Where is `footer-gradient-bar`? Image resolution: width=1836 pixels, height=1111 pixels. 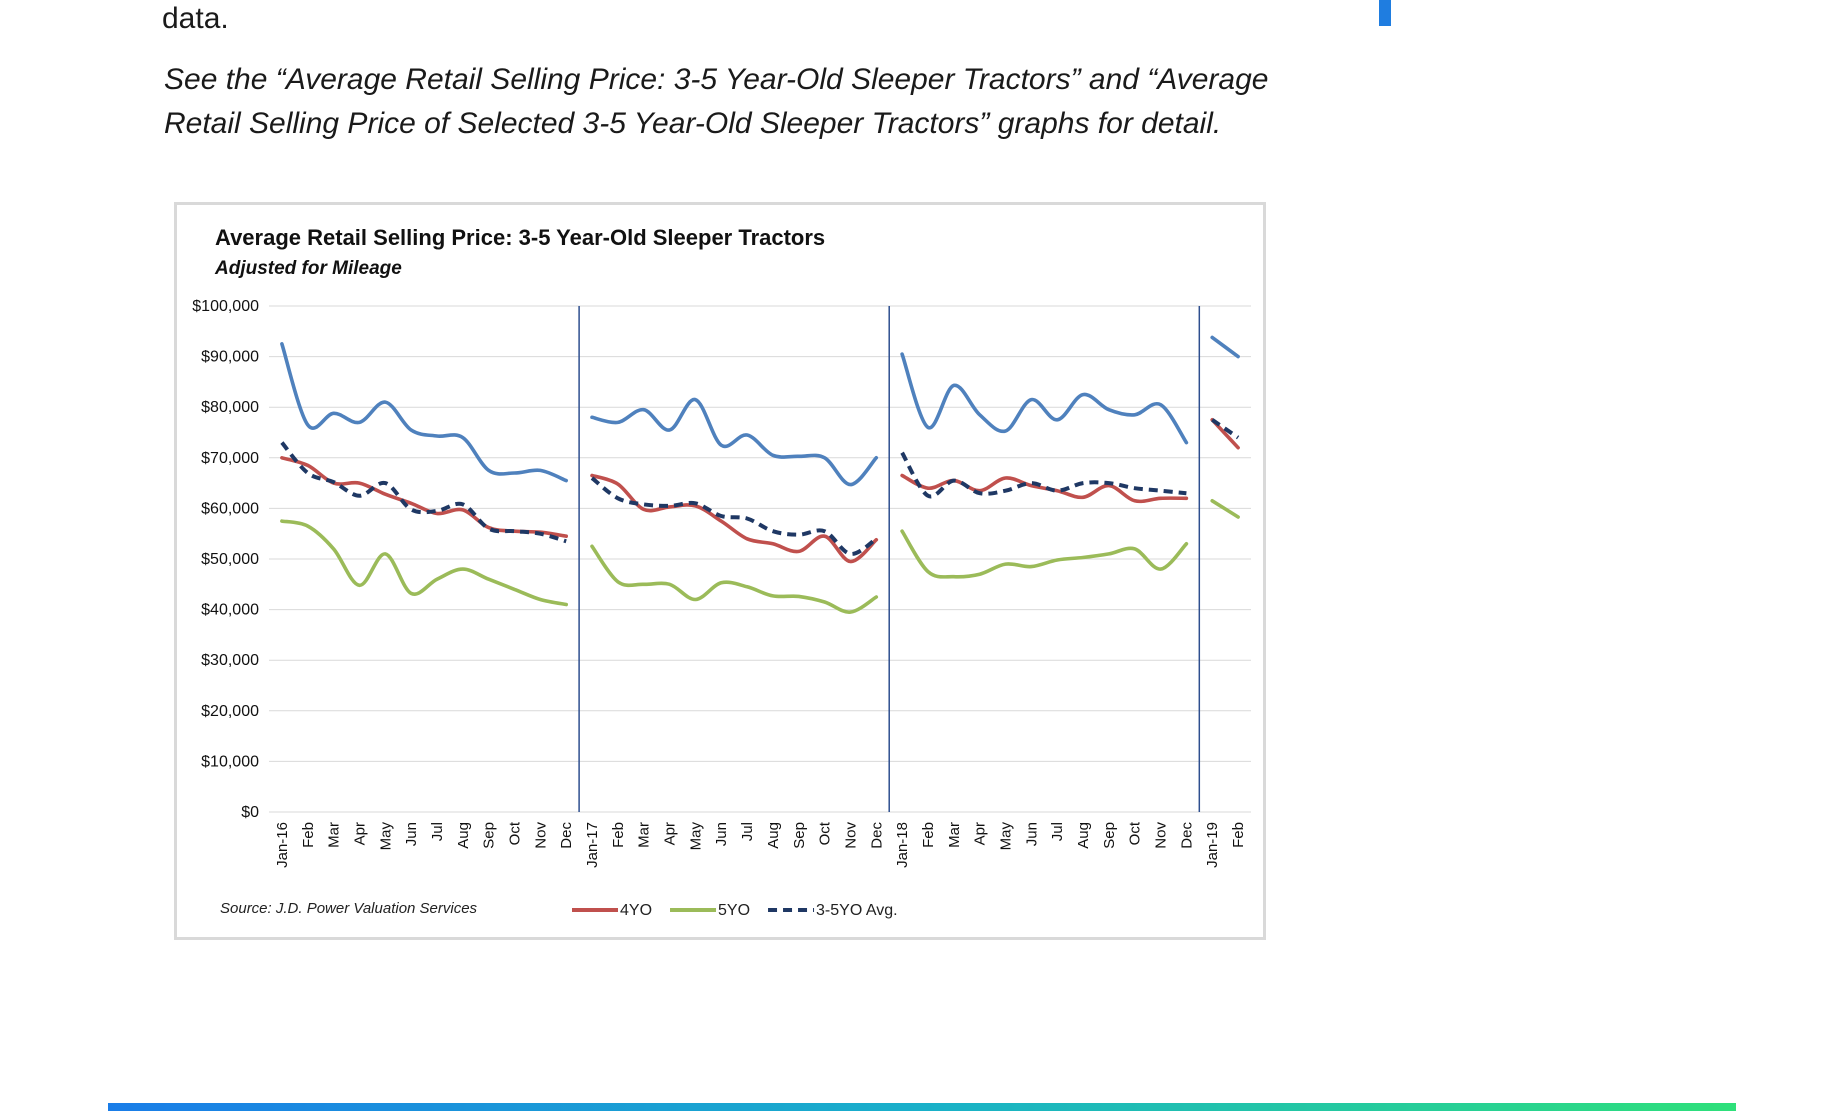 footer-gradient-bar is located at coordinates (922, 1107).